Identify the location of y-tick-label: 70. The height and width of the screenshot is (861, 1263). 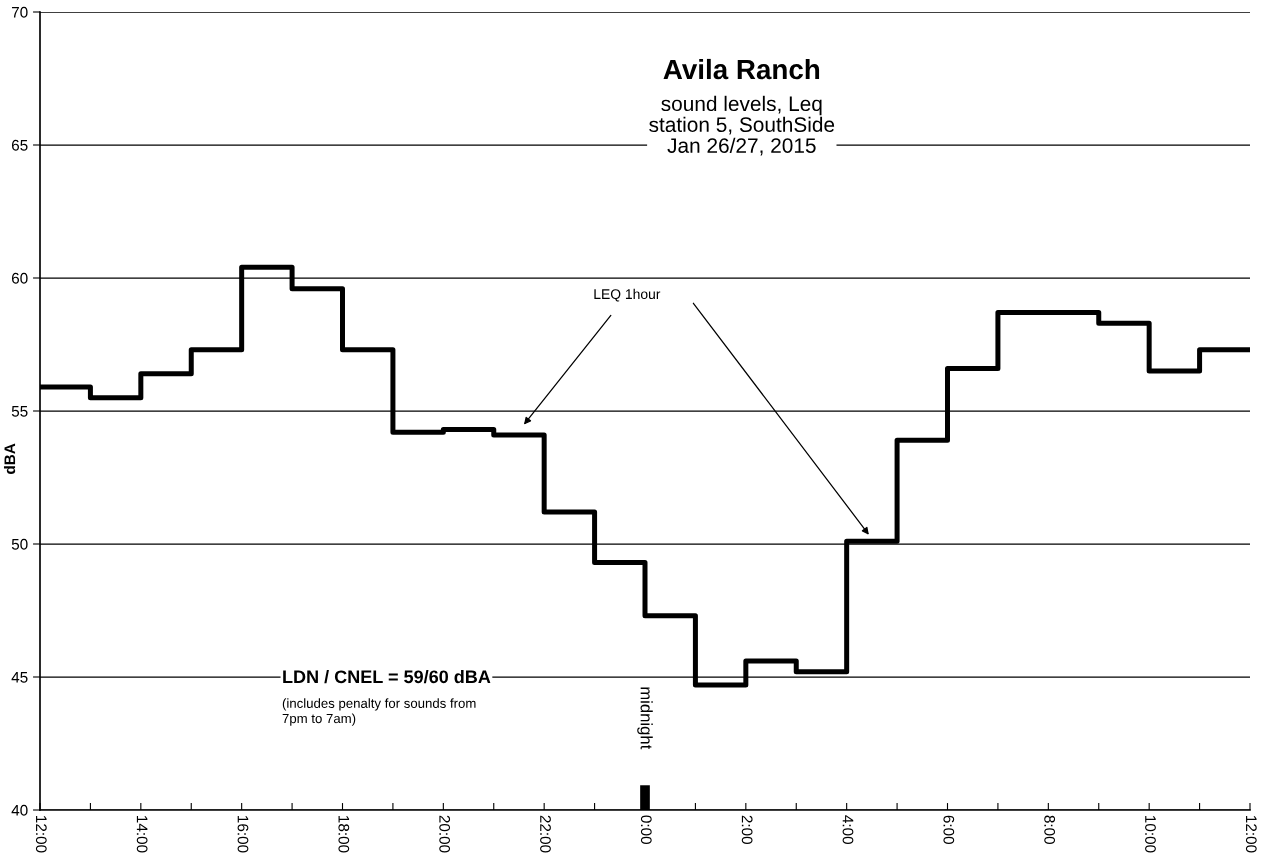
(19, 12).